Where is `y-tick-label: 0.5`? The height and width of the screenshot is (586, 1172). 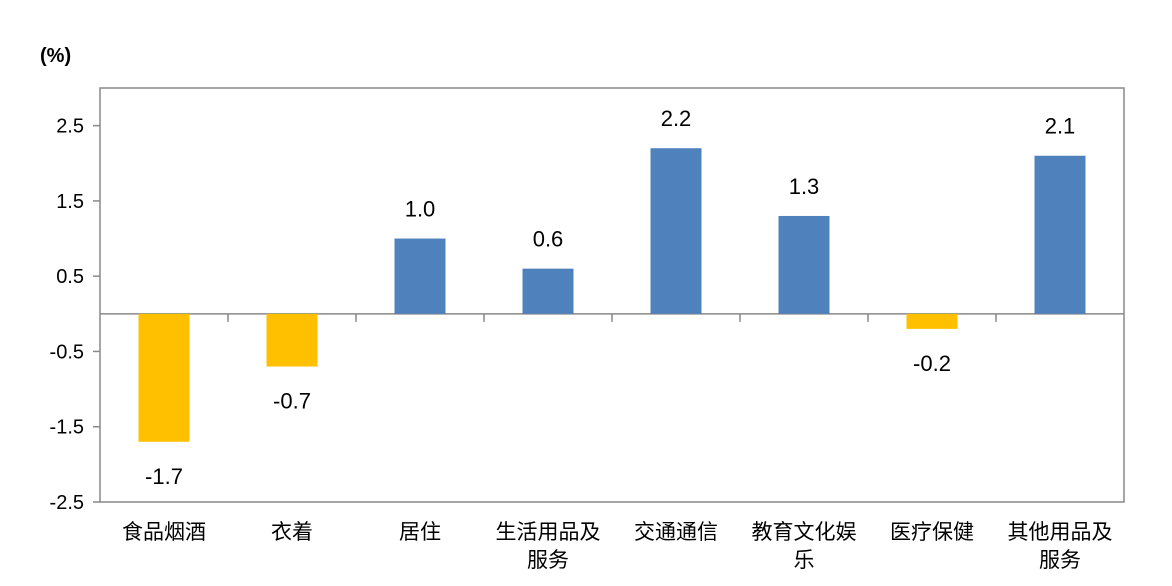 y-tick-label: 0.5 is located at coordinates (70, 277).